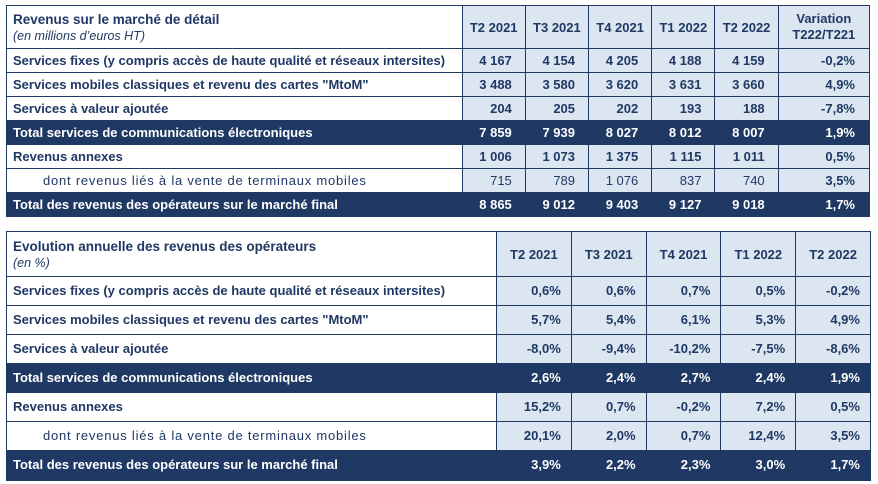 The image size is (878, 484). What do you see at coordinates (683, 378) in the screenshot?
I see `data-cell: 2,7%` at bounding box center [683, 378].